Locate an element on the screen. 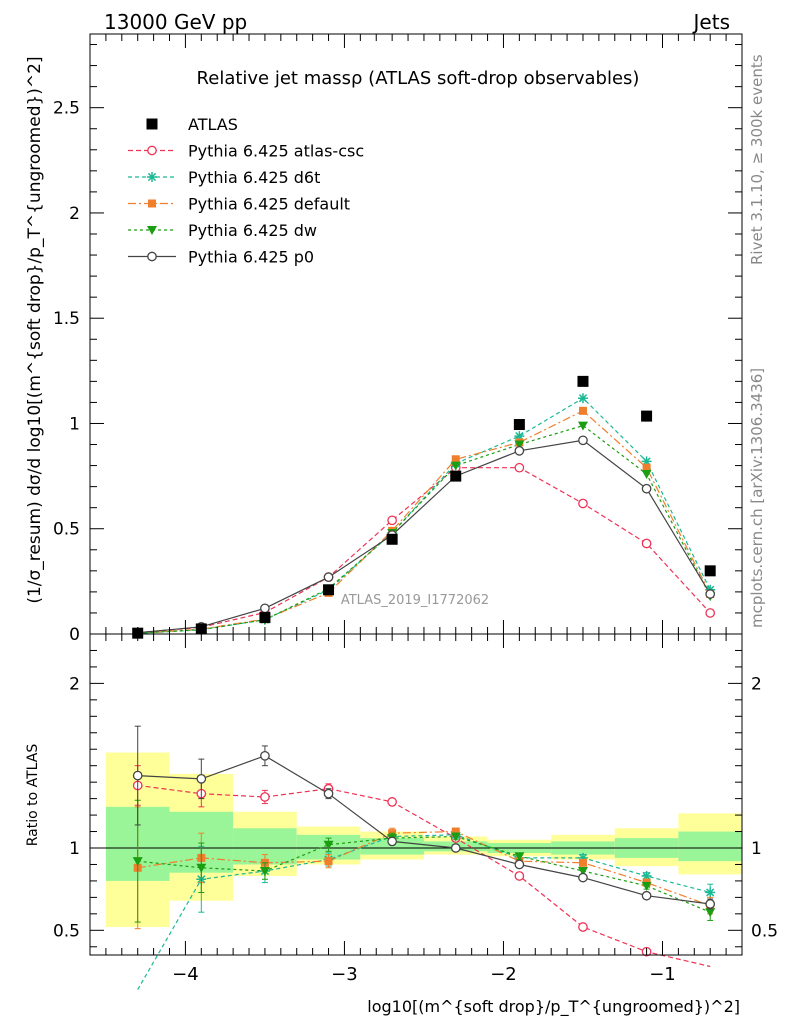 The height and width of the screenshot is (1024, 786). x-tick-label: −2 is located at coordinates (503, 974).